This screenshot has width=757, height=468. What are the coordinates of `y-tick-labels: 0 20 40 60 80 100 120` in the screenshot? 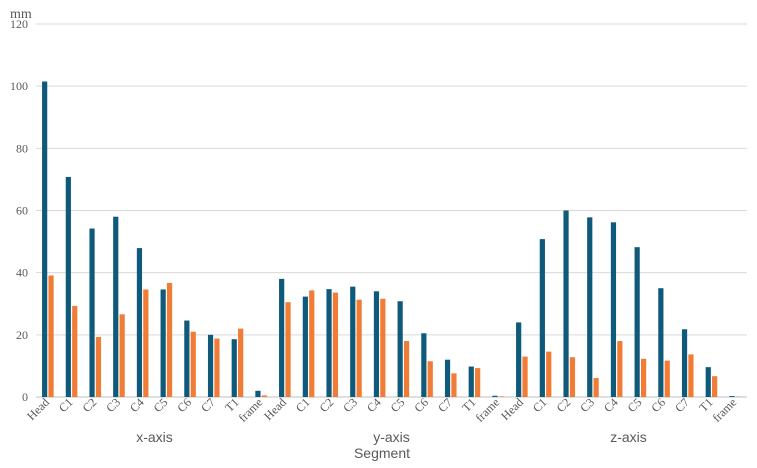 It's located at (19, 210).